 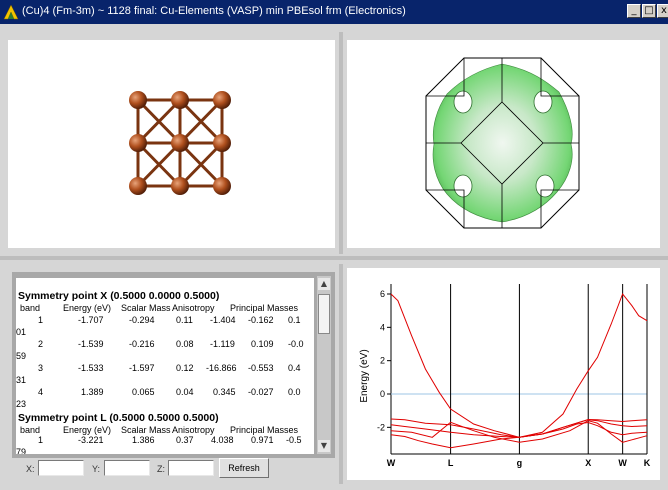 I want to click on x-tick-label: L, so click(x=451, y=463).